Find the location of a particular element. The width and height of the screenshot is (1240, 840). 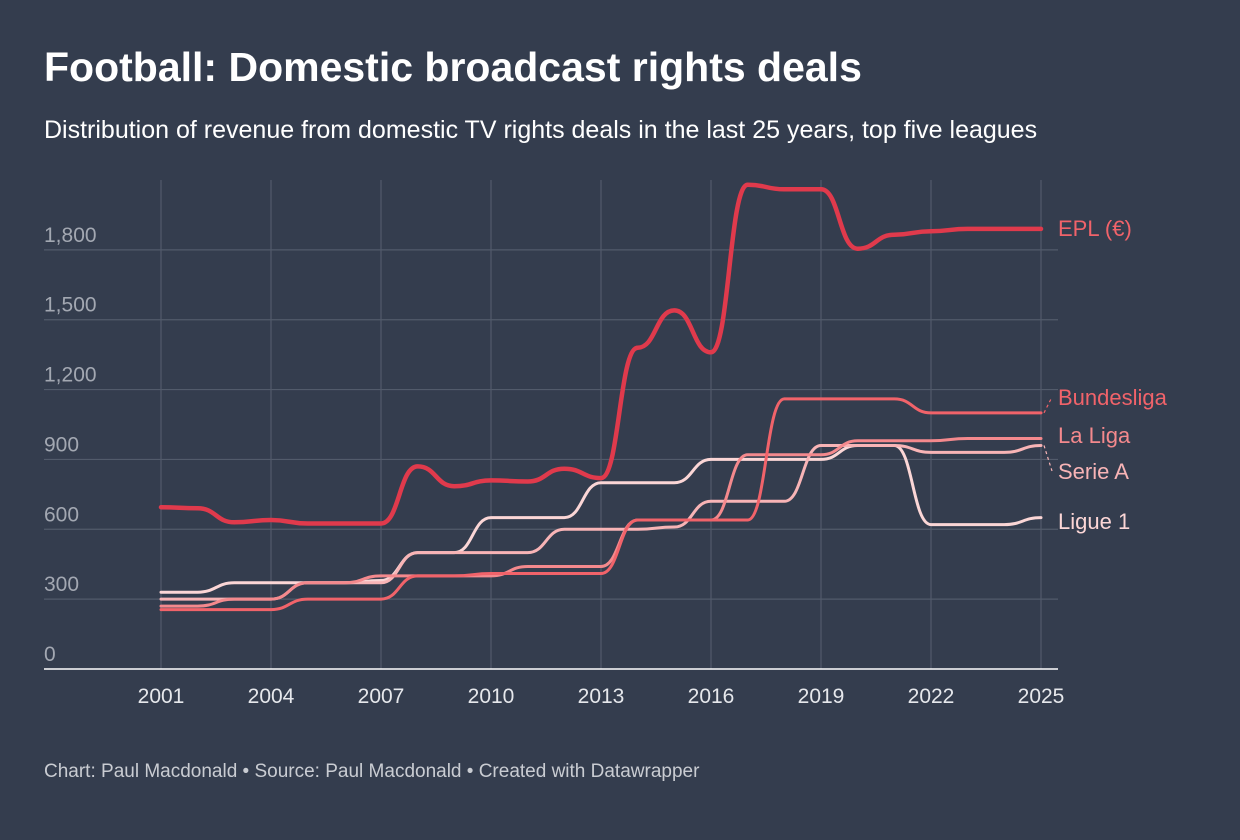

y-tick-label: 900 is located at coordinates (61, 444).